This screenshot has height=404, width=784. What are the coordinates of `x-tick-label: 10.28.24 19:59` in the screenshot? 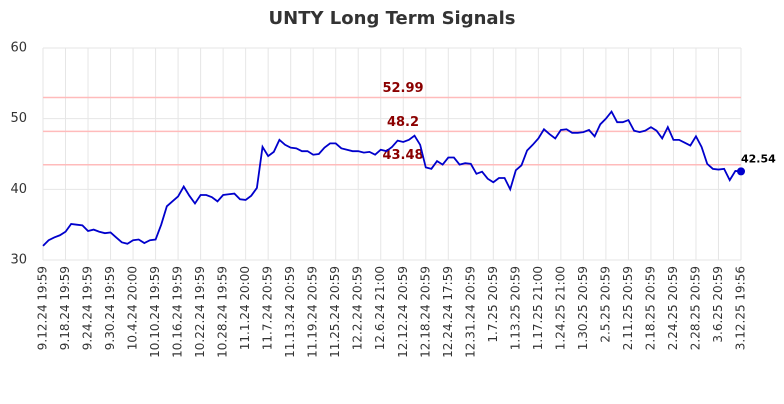 It's located at (223, 312).